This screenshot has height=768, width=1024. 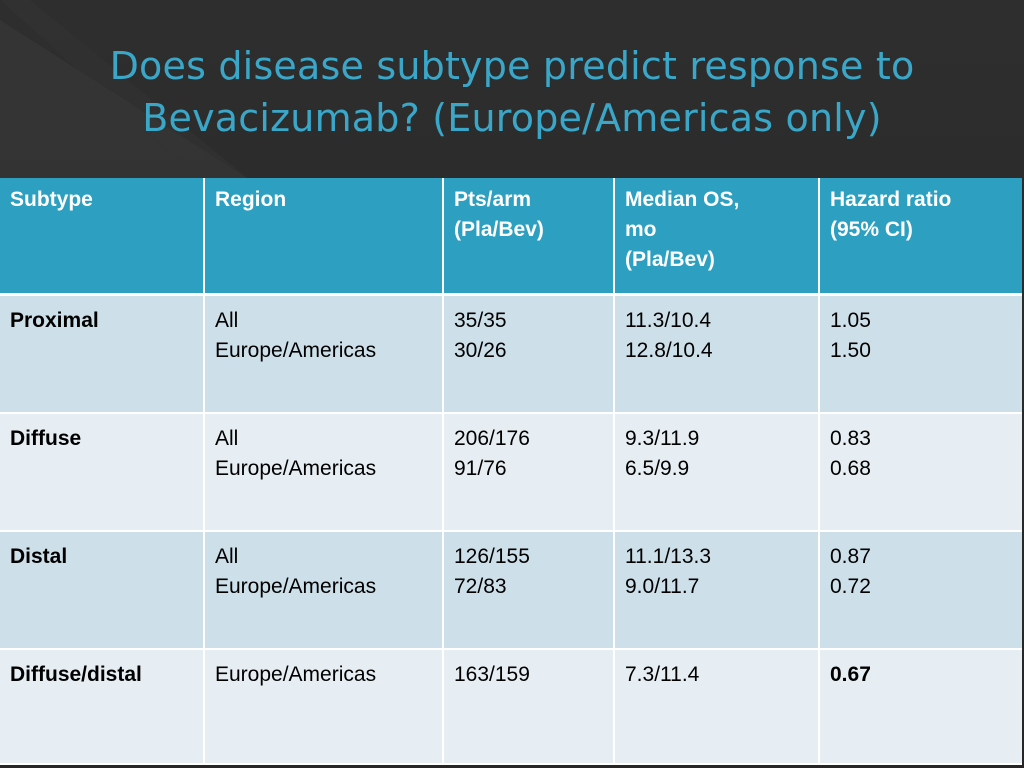 What do you see at coordinates (529, 472) in the screenshot?
I see `cell-pts-arm: 206/176 91/76` at bounding box center [529, 472].